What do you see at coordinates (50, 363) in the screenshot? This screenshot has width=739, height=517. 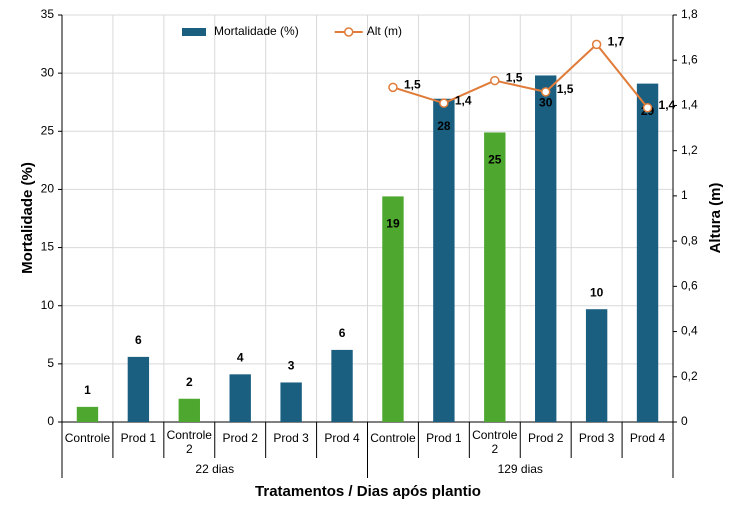 I see `y-tick-label: 5` at bounding box center [50, 363].